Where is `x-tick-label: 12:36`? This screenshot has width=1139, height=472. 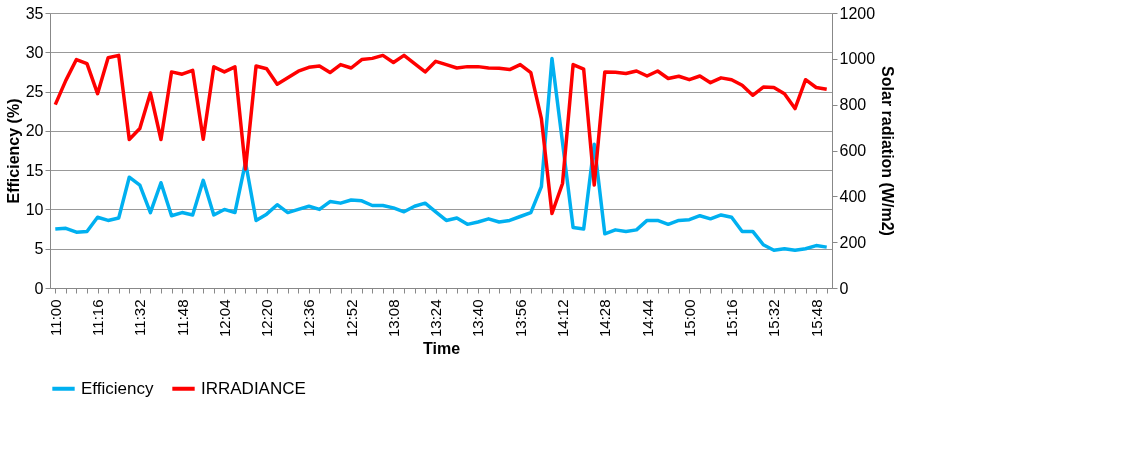
x-tick-label: 12:36 is located at coordinates (309, 318).